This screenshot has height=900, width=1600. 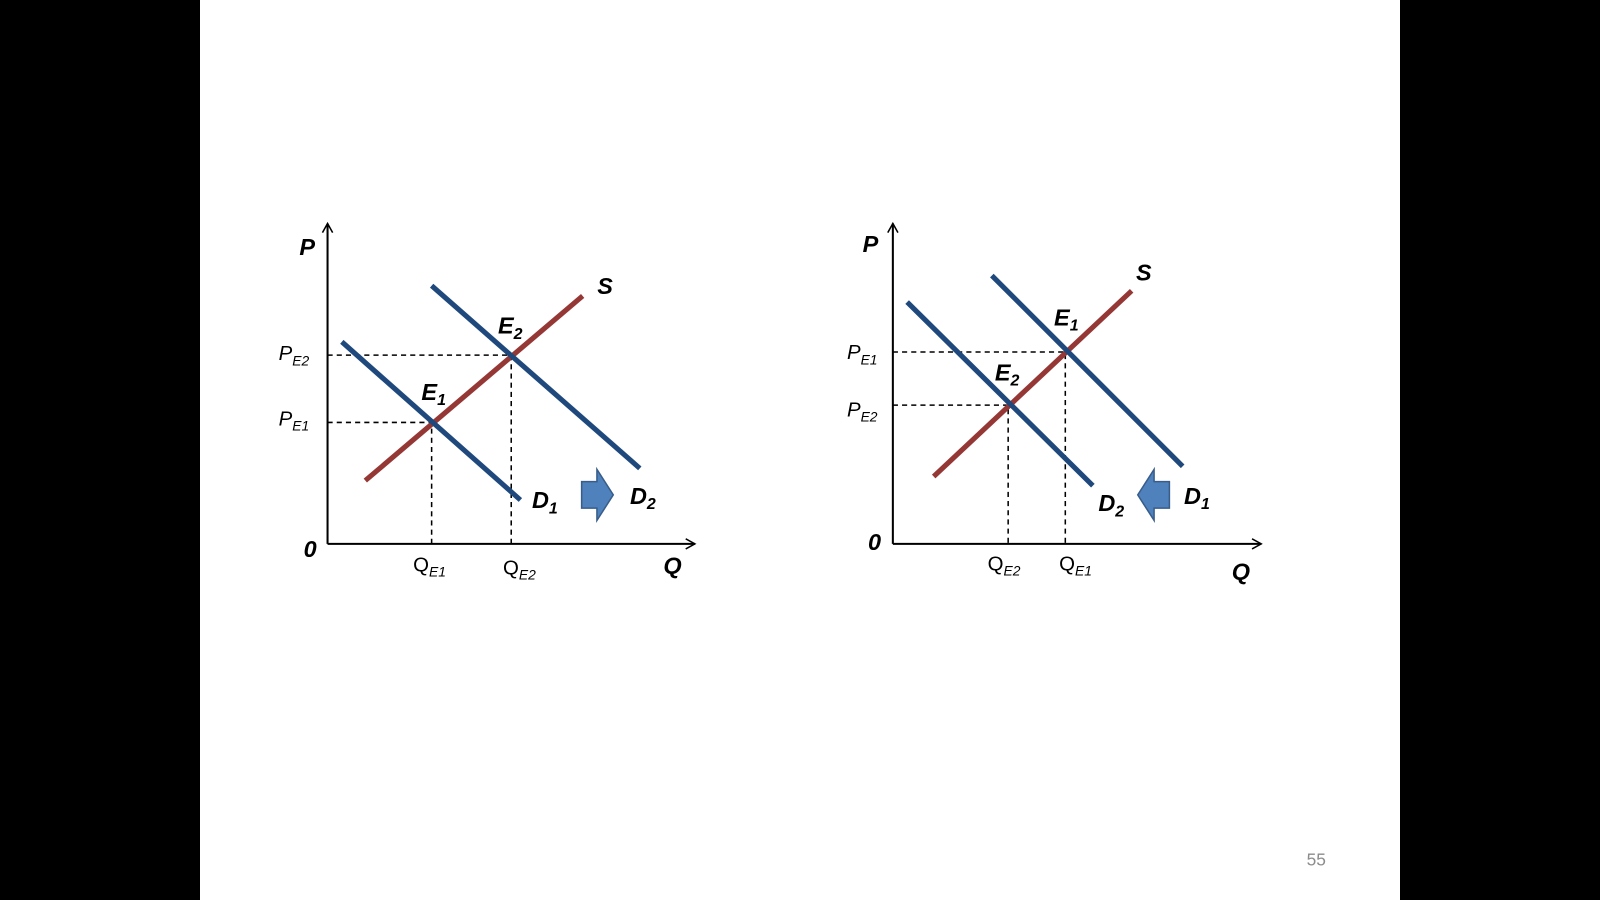 I want to click on shift-arrow-right, so click(x=597, y=495).